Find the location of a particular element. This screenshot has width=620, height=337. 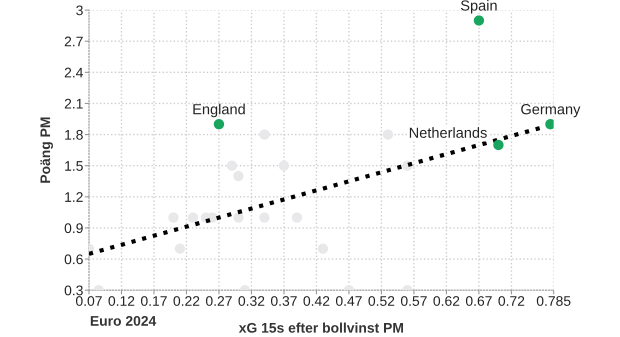

x-tick-label: 0.27 is located at coordinates (219, 301).